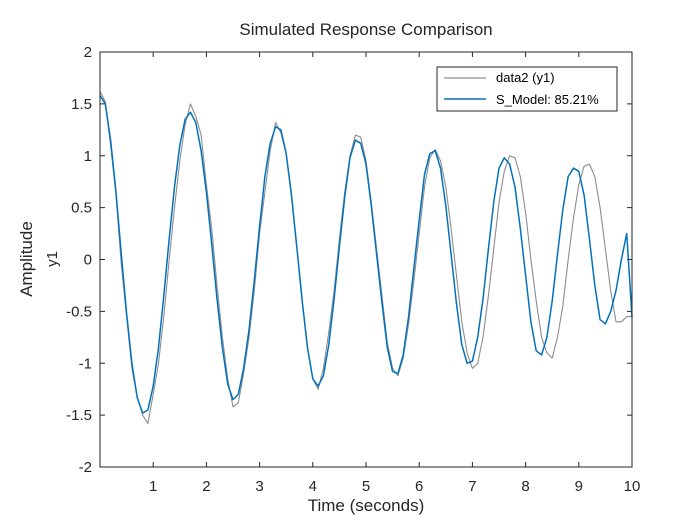 The image size is (700, 530). I want to click on y-tick-label: 2, so click(88, 52).